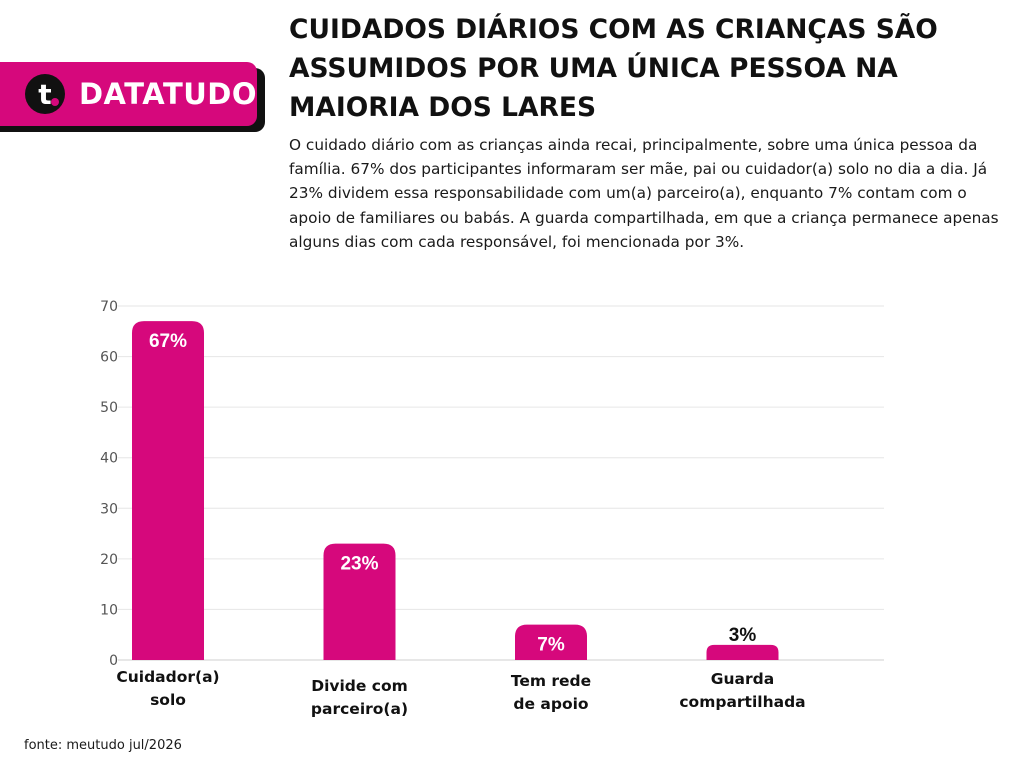 The height and width of the screenshot is (768, 1024). Describe the element at coordinates (742, 679) in the screenshot. I see `x-category-label: Guarda` at that location.